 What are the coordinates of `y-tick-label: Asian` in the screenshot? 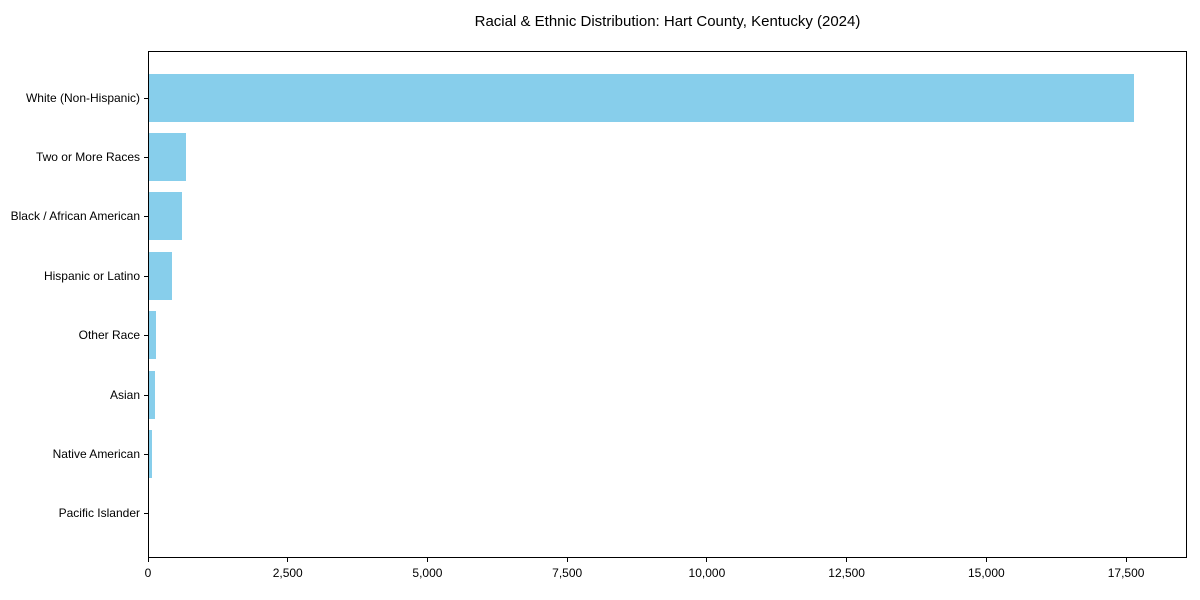 It's located at (124, 394).